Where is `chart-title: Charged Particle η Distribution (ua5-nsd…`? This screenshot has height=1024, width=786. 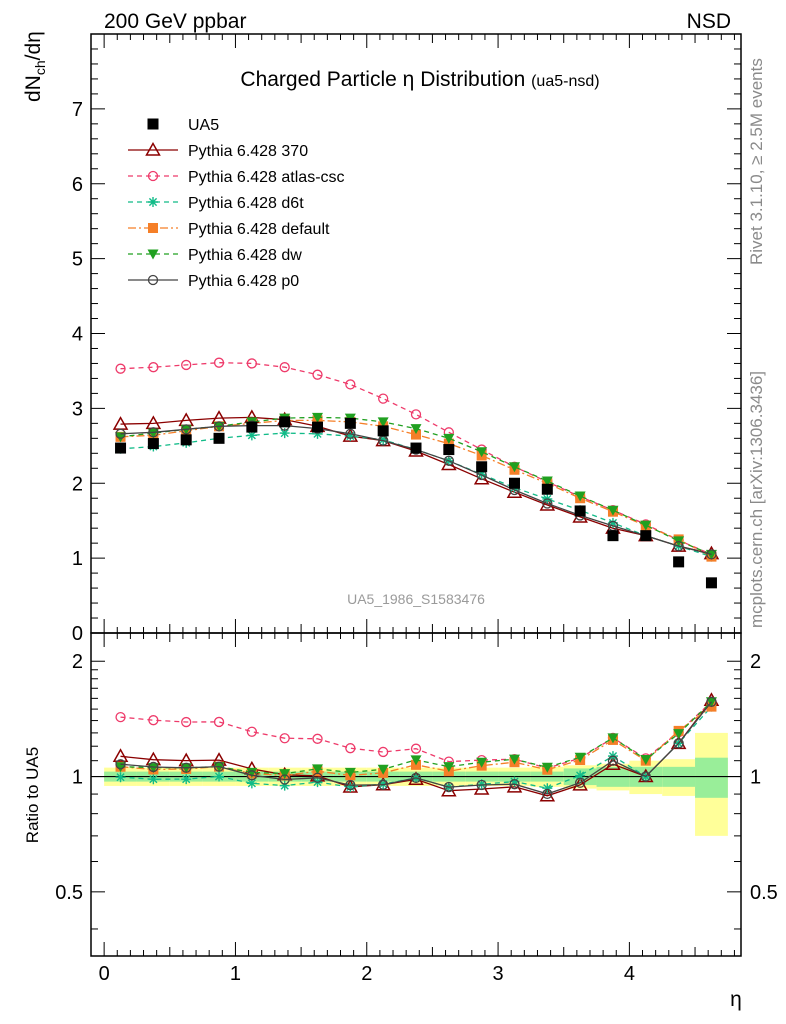 chart-title: Charged Particle η Distribution (ua5-nsd… is located at coordinates (419, 79).